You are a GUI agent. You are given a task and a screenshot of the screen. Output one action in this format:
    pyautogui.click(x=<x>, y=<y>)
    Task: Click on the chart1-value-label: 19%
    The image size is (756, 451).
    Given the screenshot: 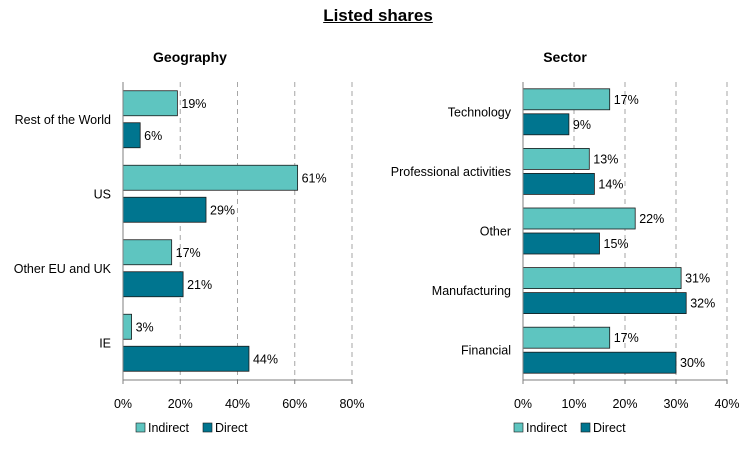 What is the action you would take?
    pyautogui.click(x=193, y=104)
    